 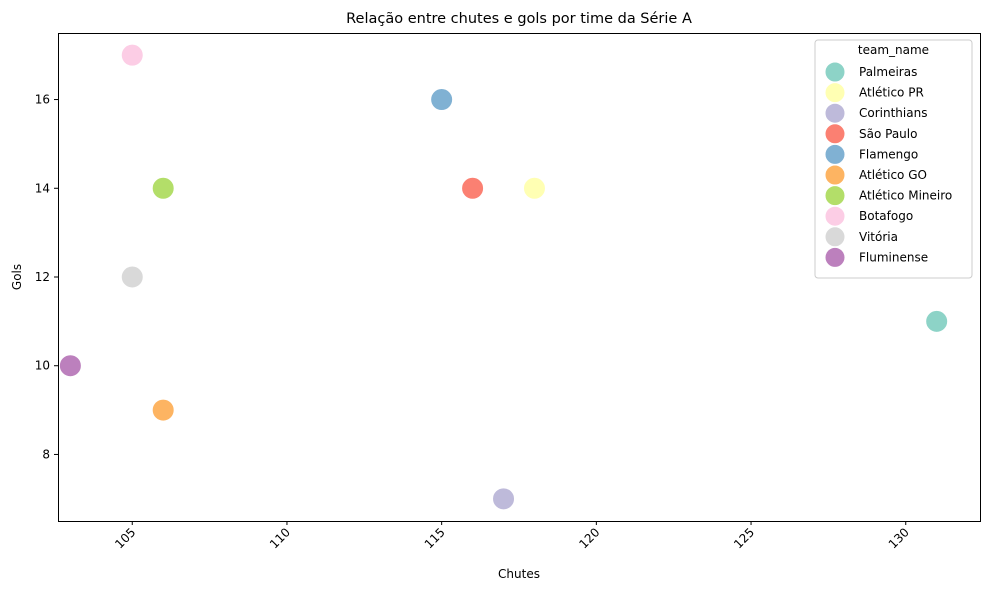 I want to click on y-tick-label: 10, so click(x=42, y=366).